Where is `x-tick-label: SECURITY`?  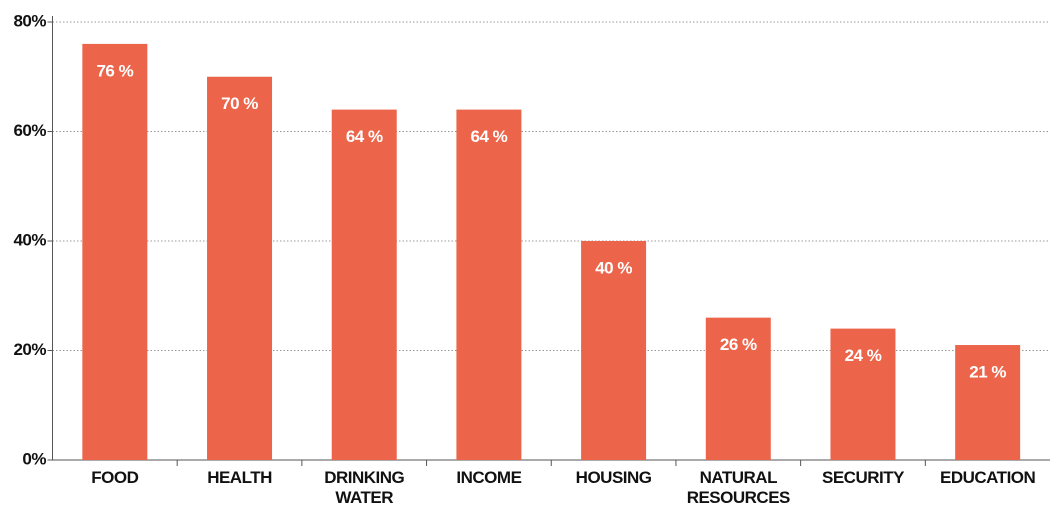
x-tick-label: SECURITY is located at coordinates (862, 477).